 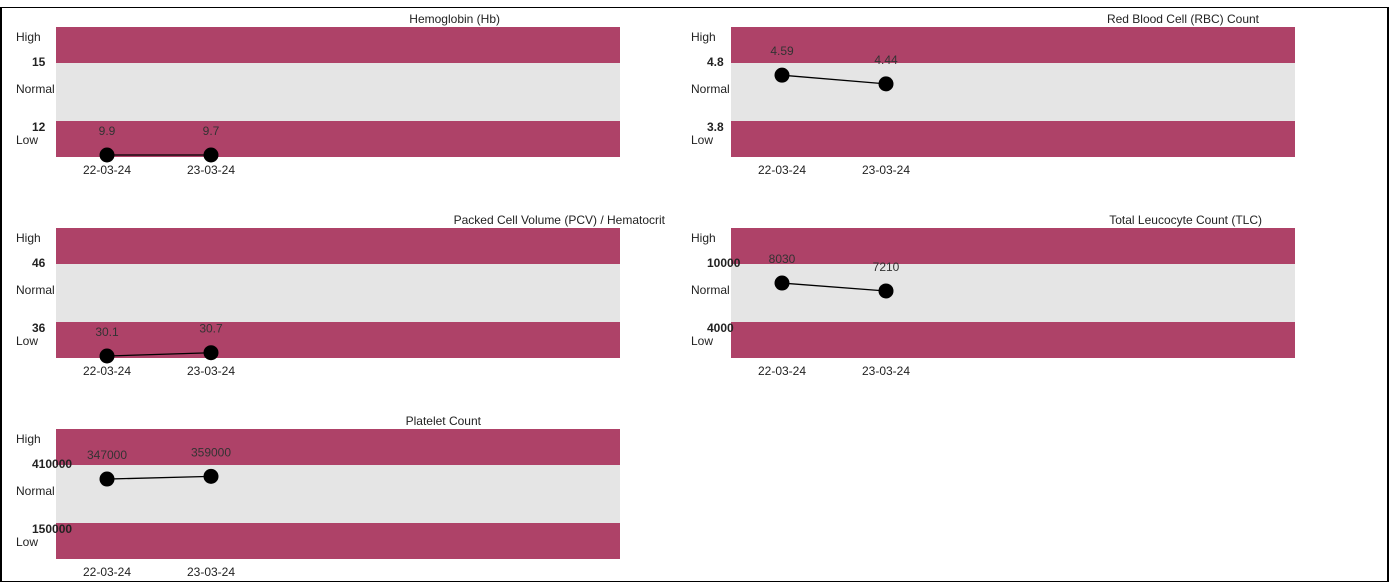 I want to click on data-label: 30.1, so click(x=107, y=332).